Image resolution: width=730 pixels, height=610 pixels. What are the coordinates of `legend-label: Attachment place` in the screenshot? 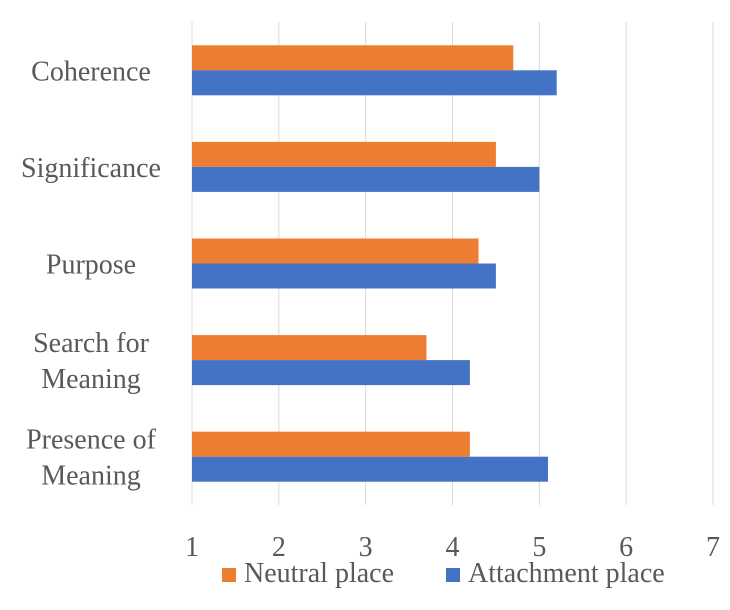 It's located at (566, 573).